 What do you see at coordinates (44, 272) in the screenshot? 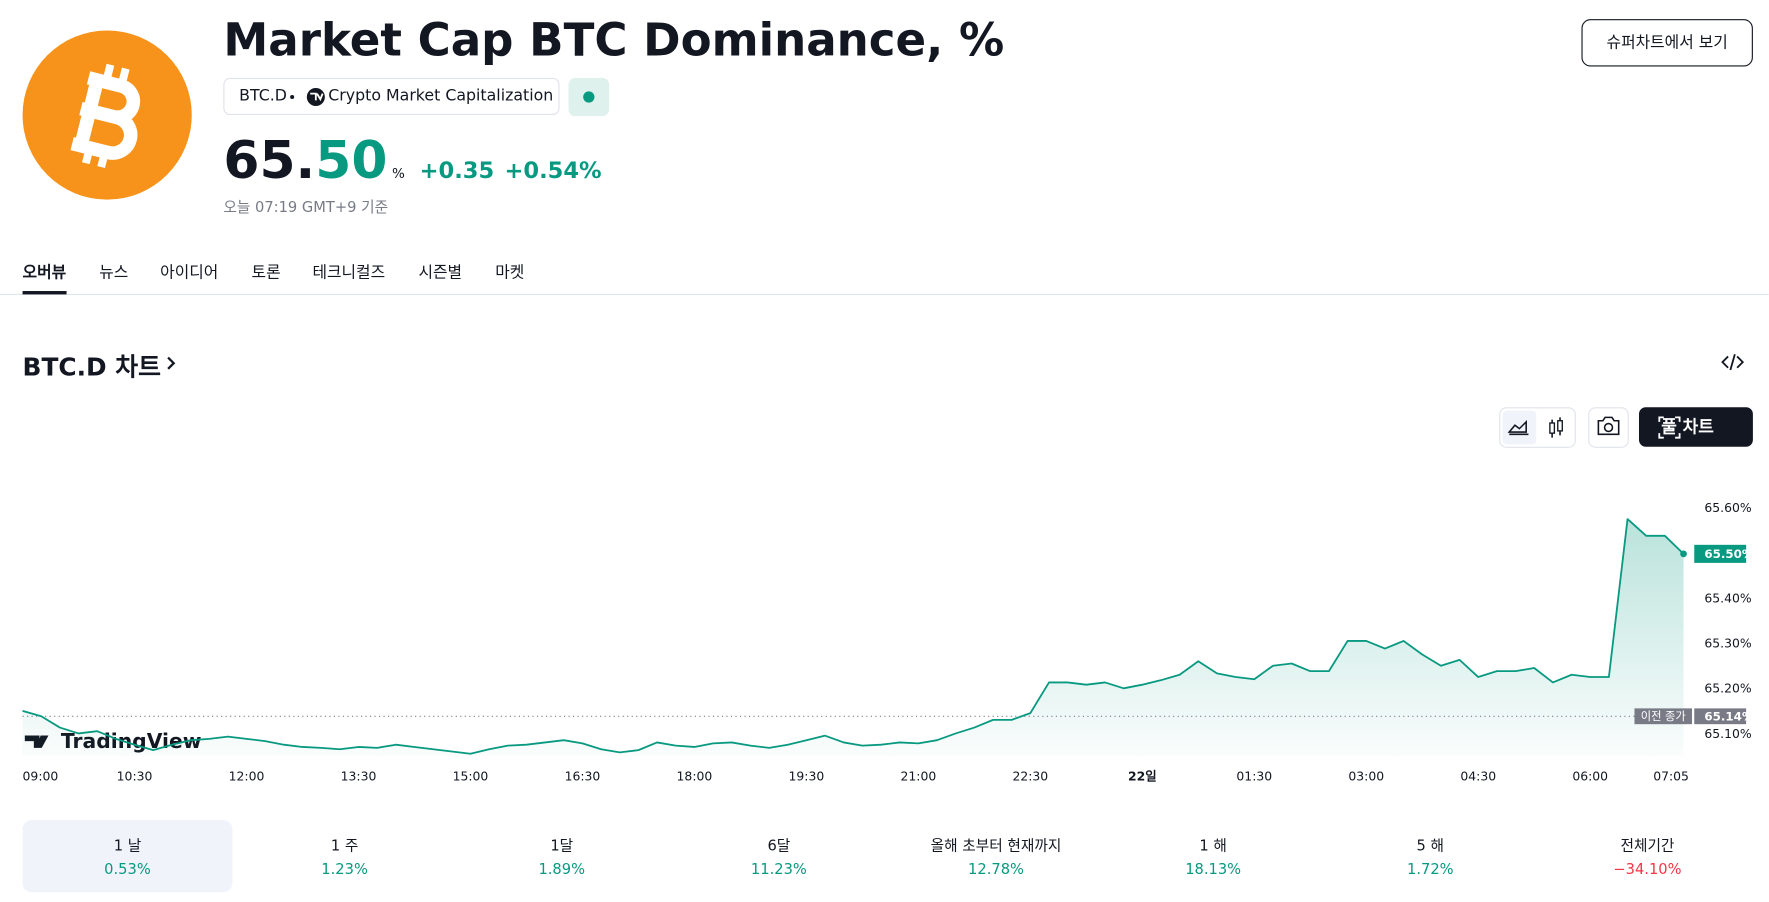
I see `tab: 오버뷰` at bounding box center [44, 272].